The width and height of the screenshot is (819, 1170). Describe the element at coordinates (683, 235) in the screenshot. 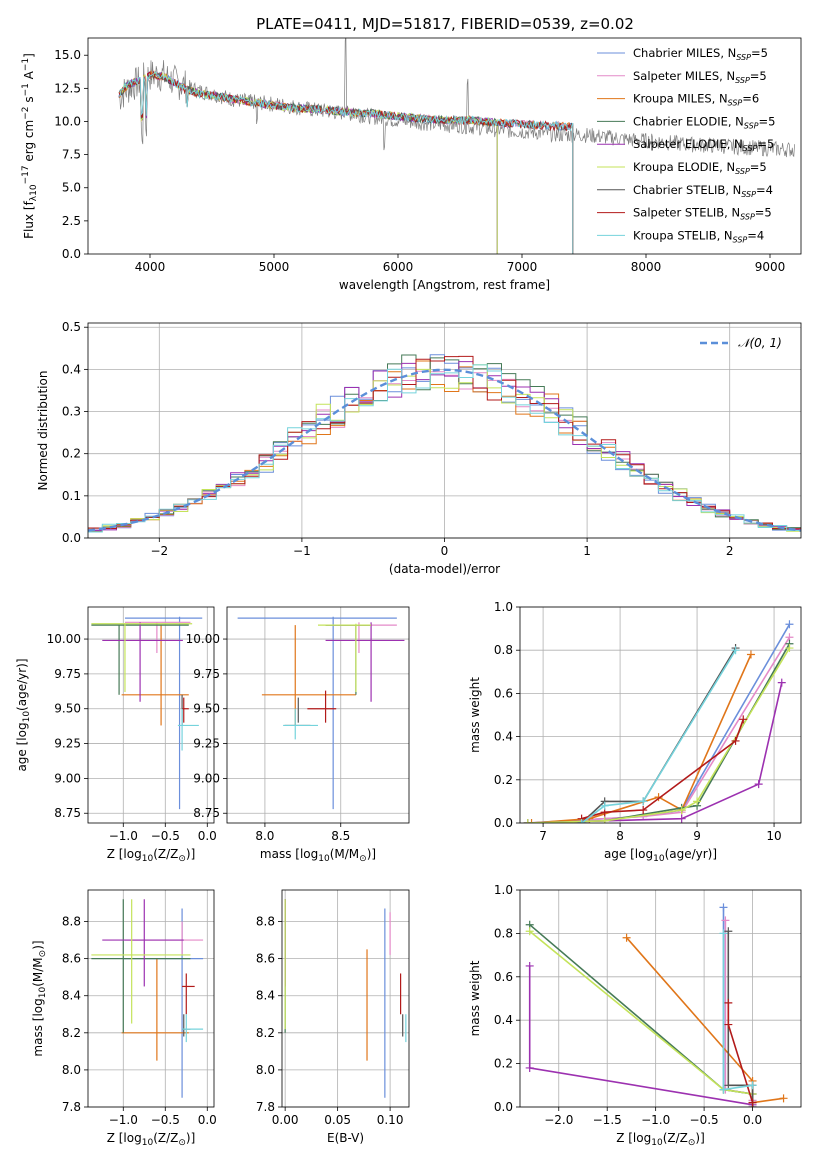

I see `legend-name: Kroupa STELIB, N` at that location.